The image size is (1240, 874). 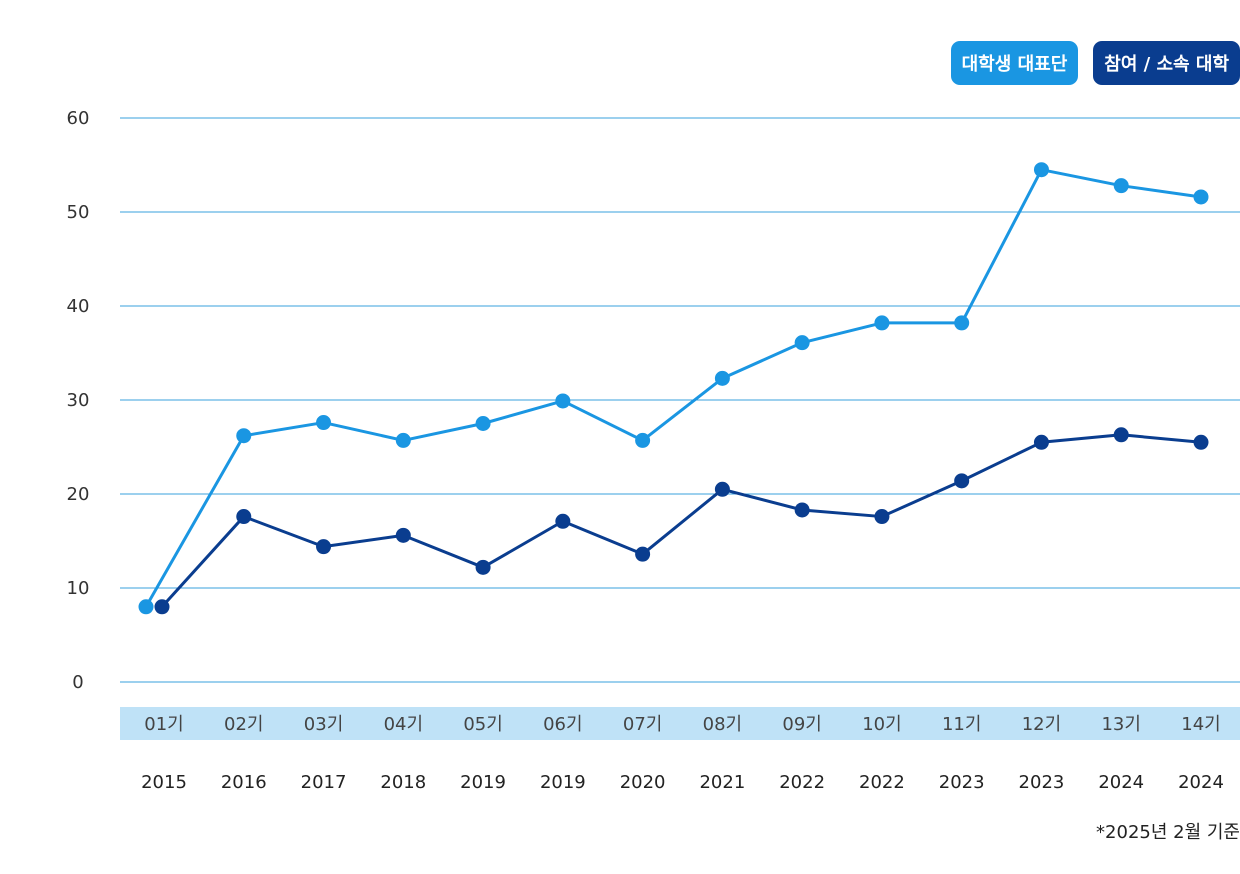 I want to click on x-tick-label: 11기, so click(x=961, y=724).